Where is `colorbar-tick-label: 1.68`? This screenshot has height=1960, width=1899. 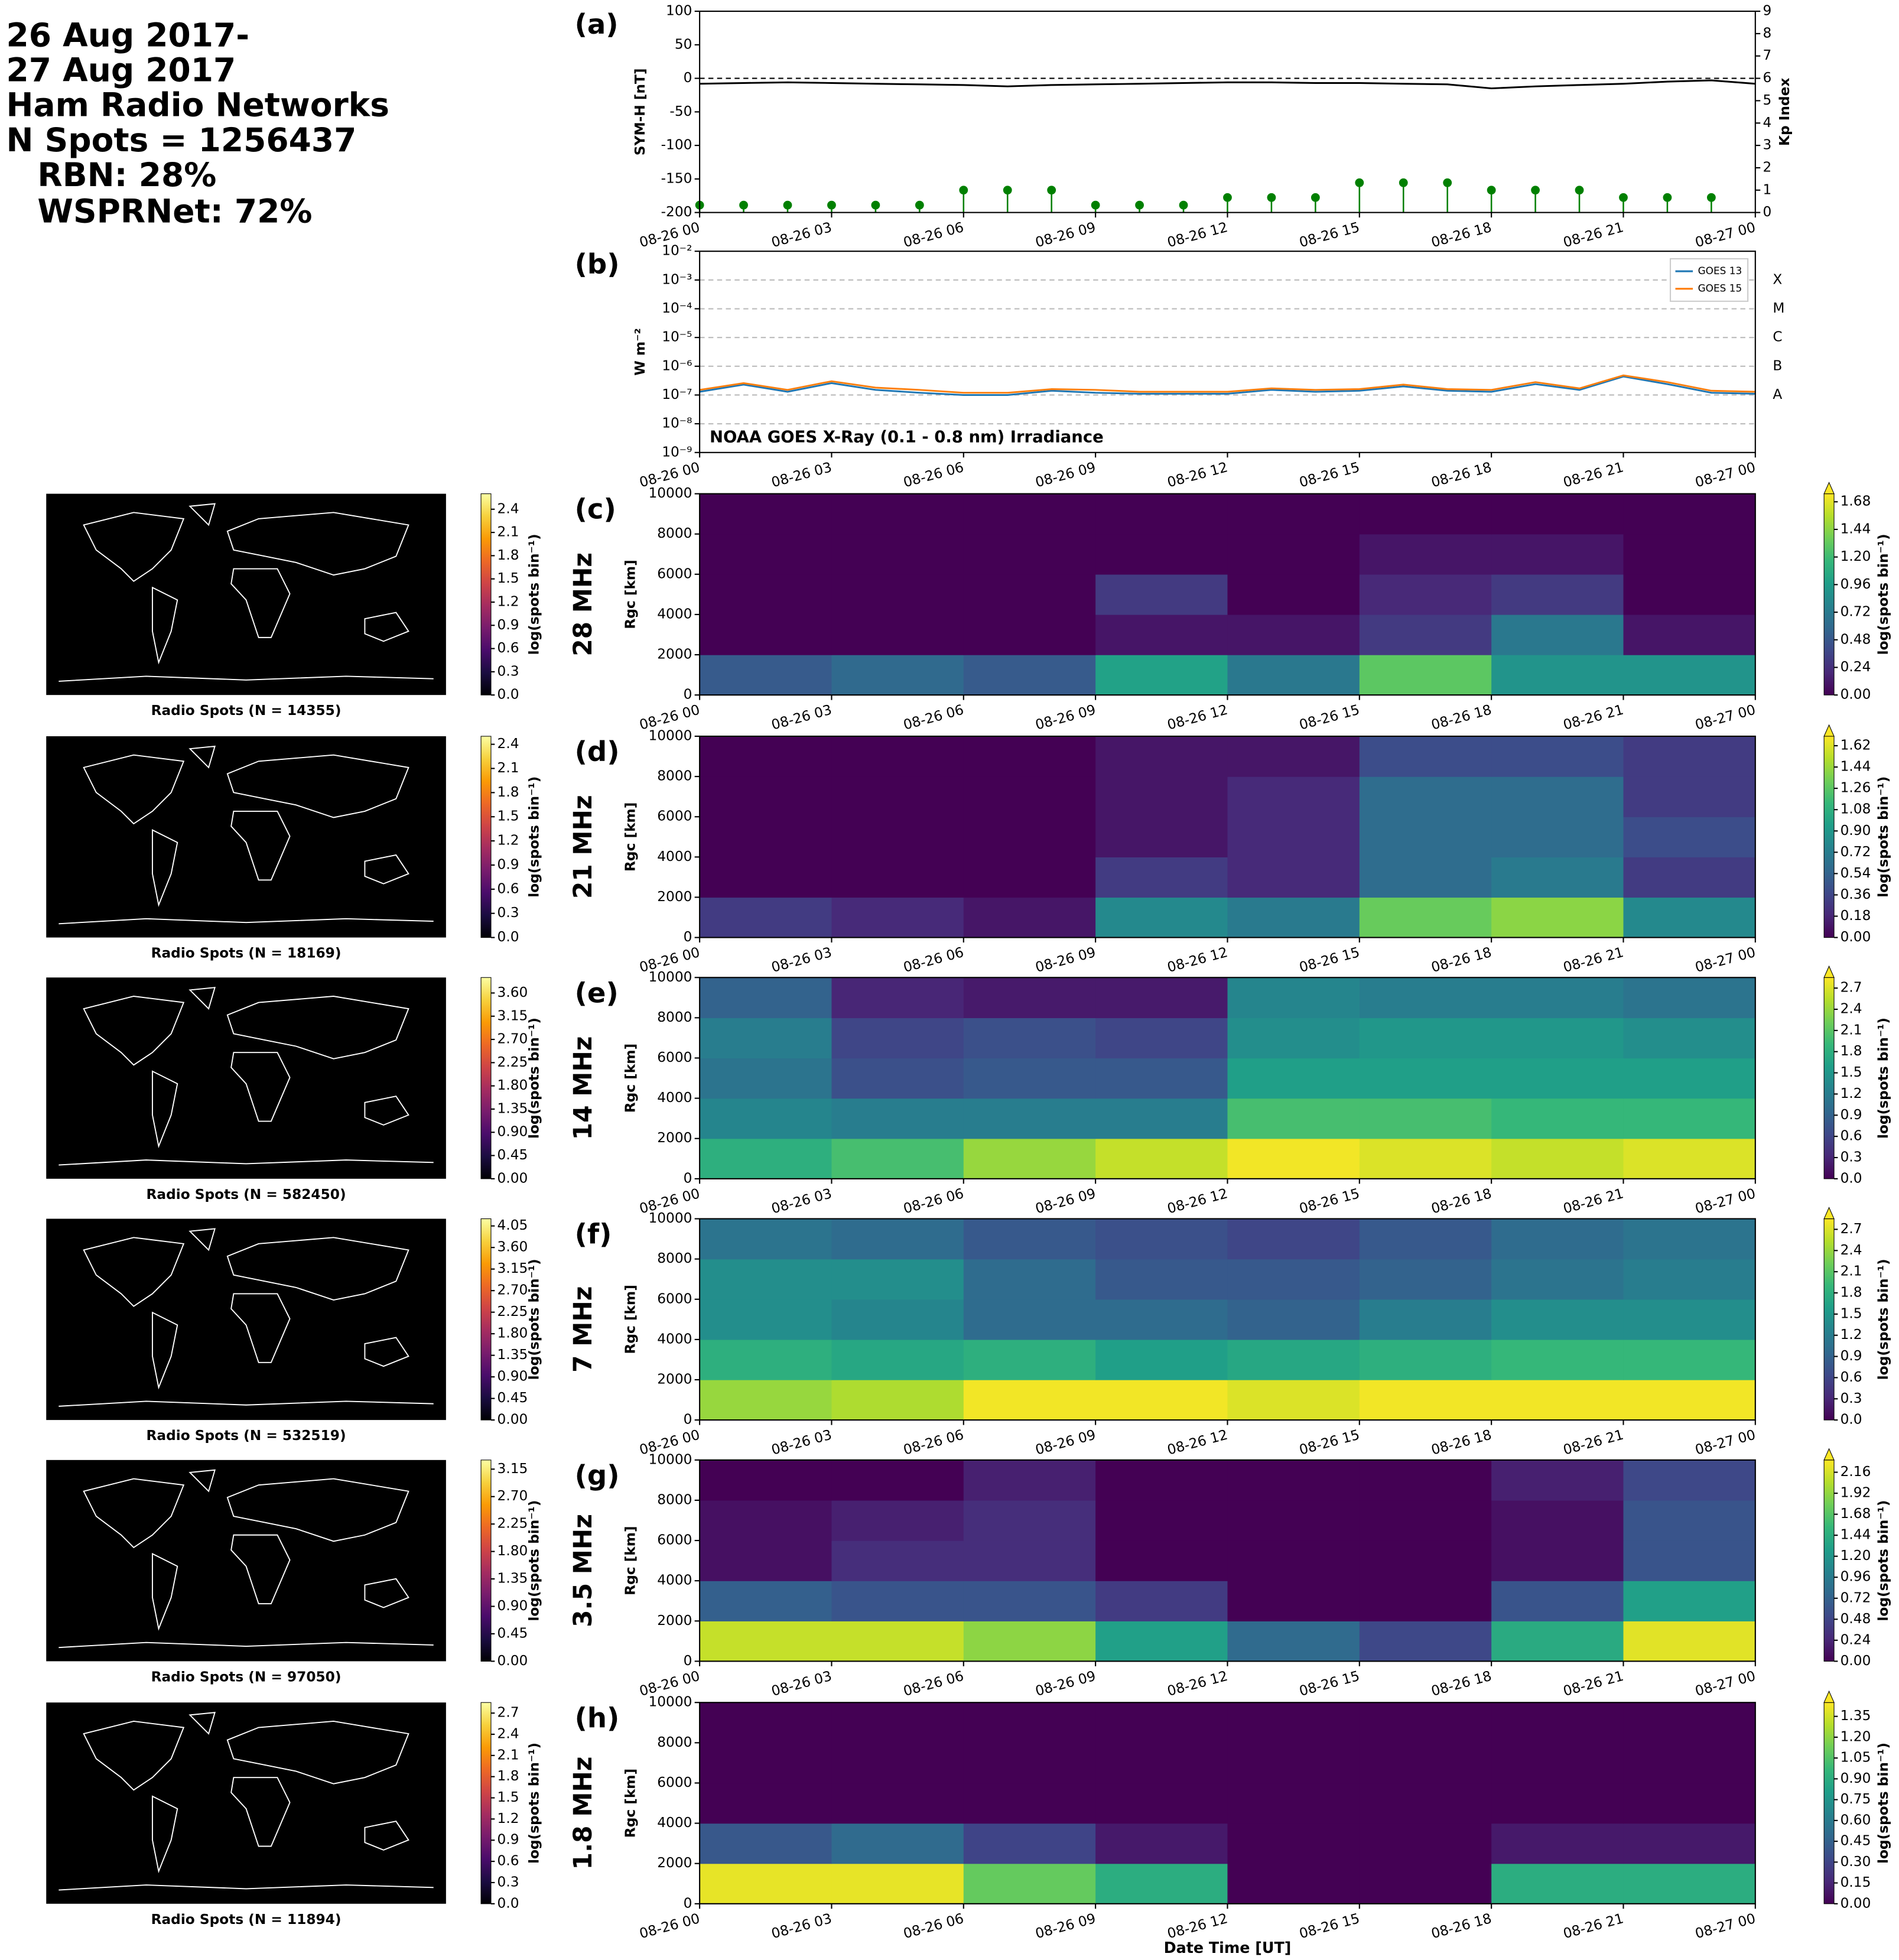 colorbar-tick-label: 1.68 is located at coordinates (1856, 1514).